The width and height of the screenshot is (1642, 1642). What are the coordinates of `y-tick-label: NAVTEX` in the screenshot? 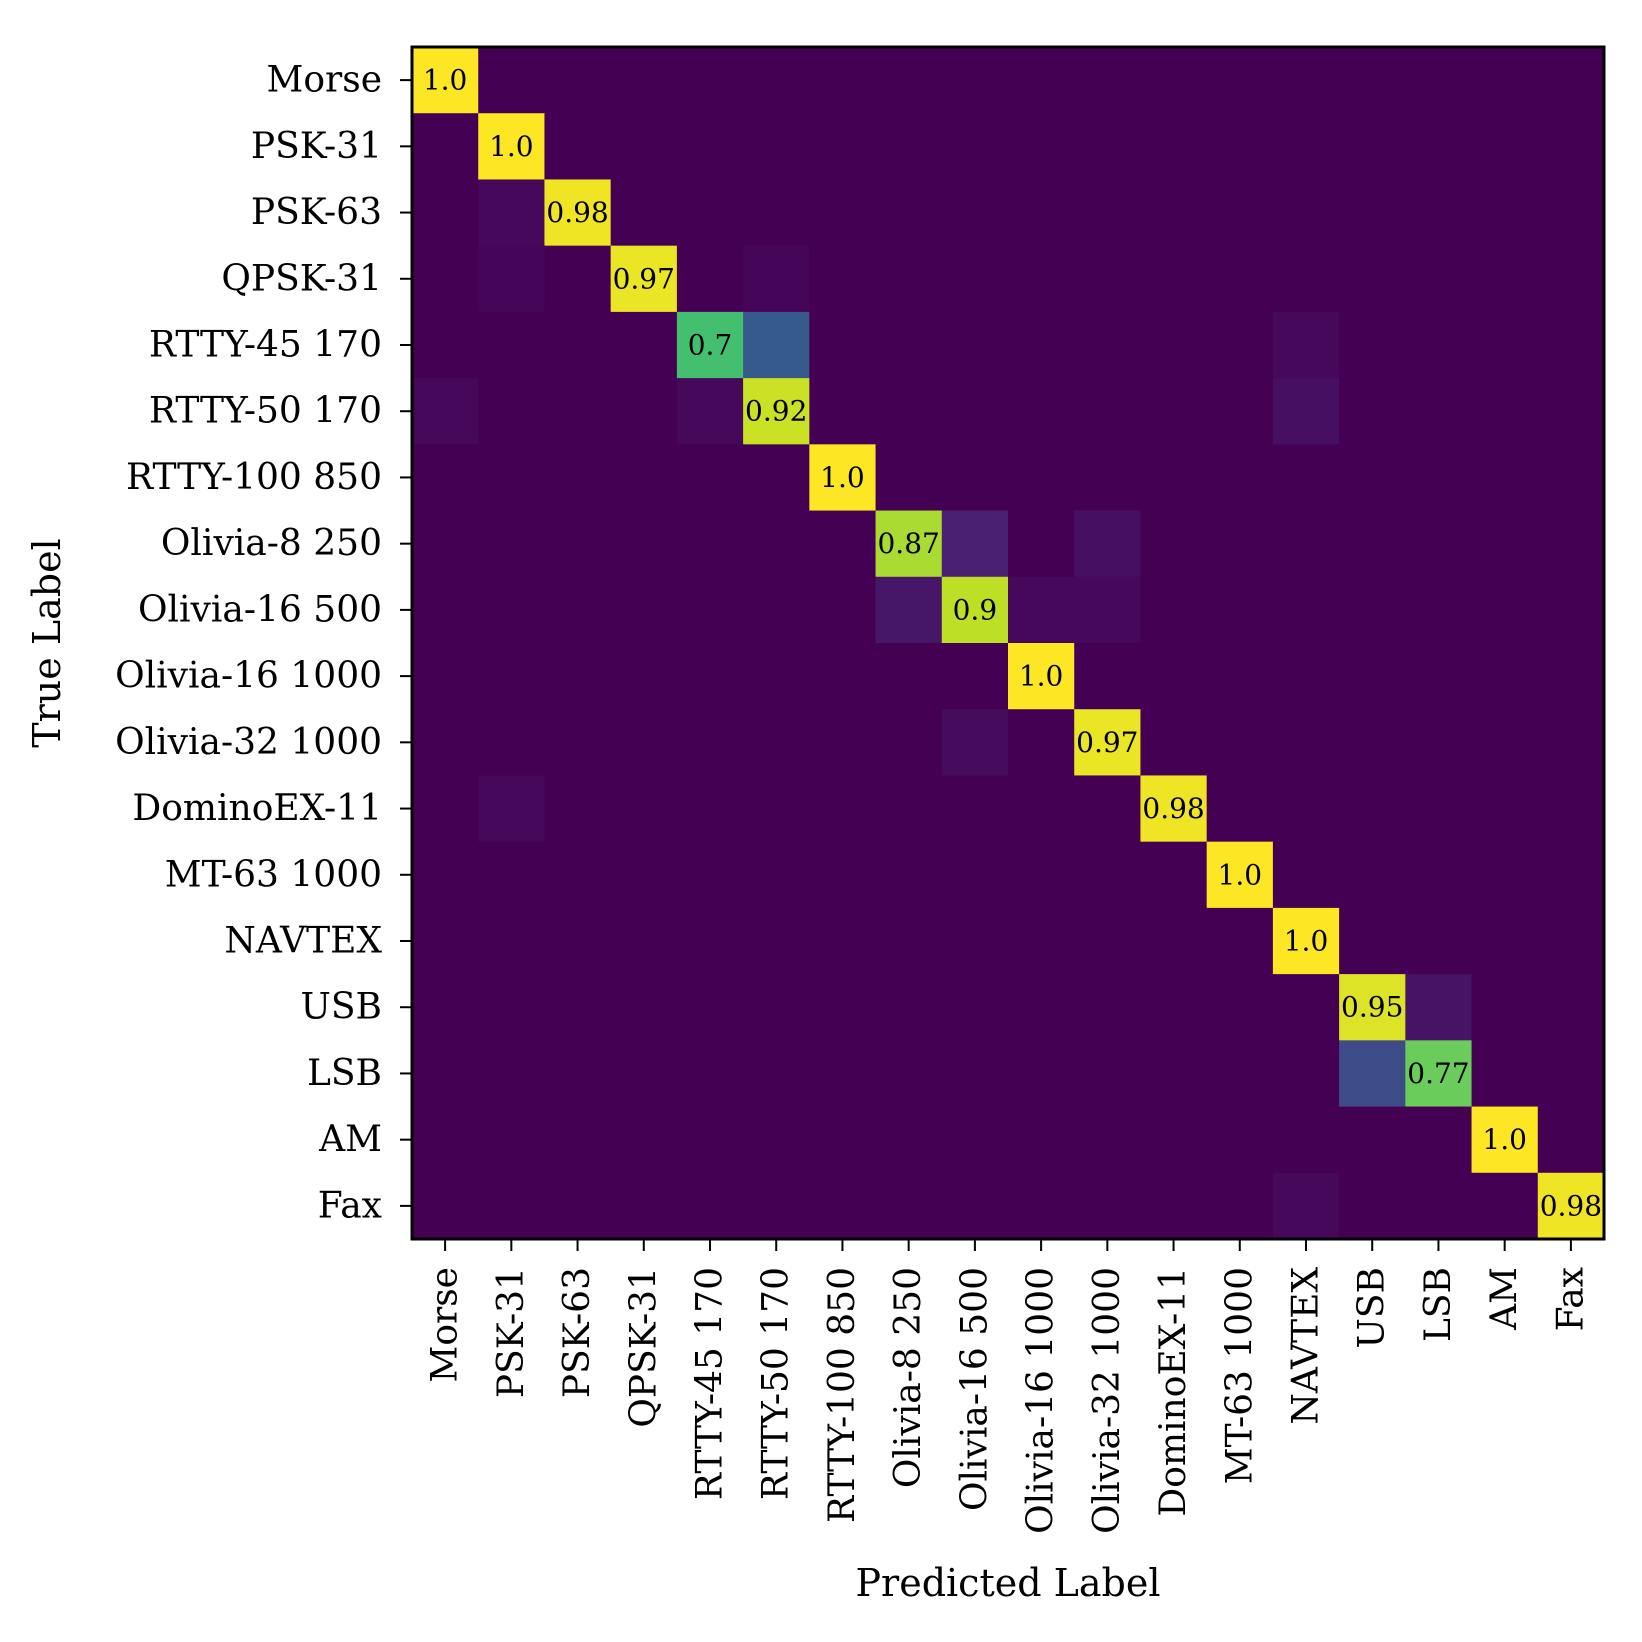 It's located at (303, 941).